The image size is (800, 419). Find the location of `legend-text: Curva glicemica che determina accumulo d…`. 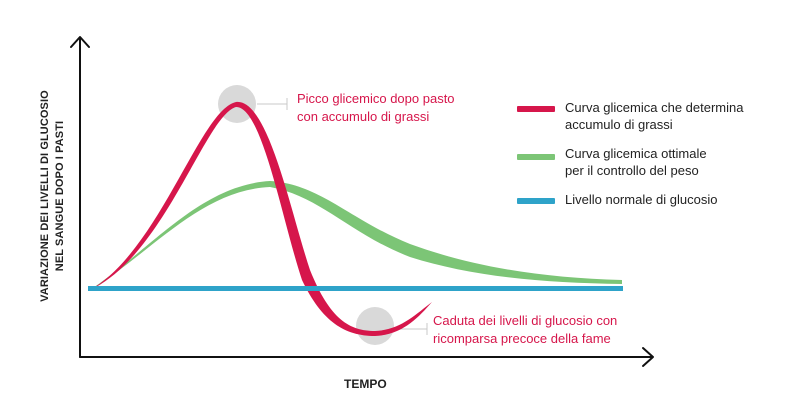

legend-text: Curva glicemica che determina accumulo d… is located at coordinates (654, 116).